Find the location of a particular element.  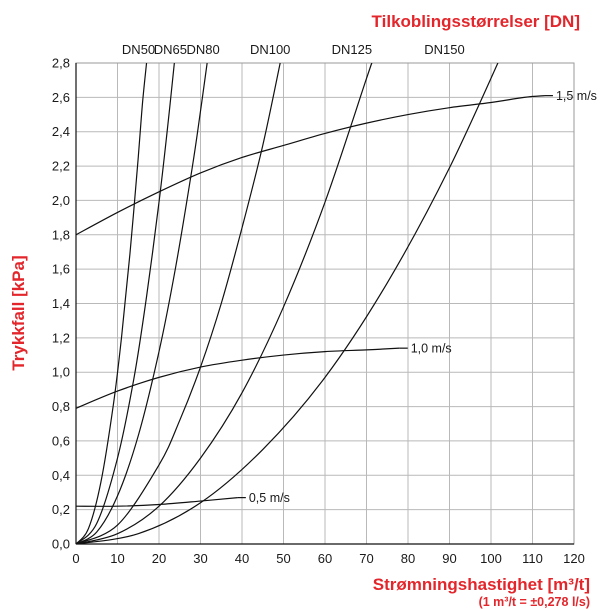

series-dn50-label: DN50 is located at coordinates (138, 49).